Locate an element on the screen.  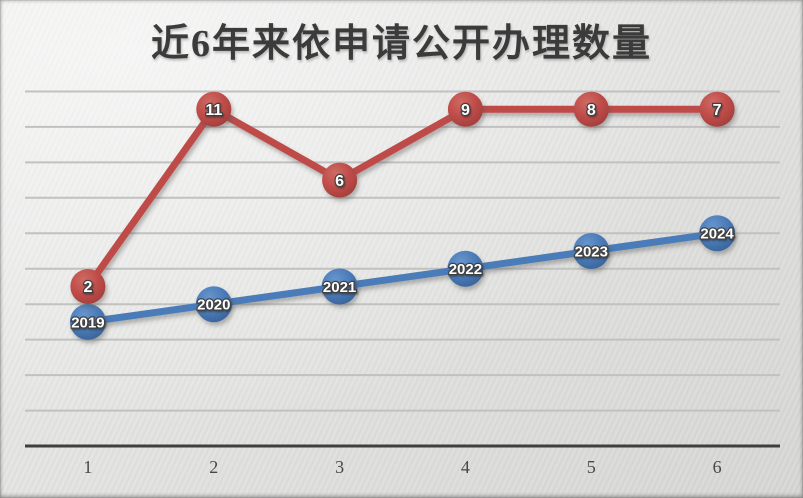
x-axis-tick-label: 4 is located at coordinates (465, 467).